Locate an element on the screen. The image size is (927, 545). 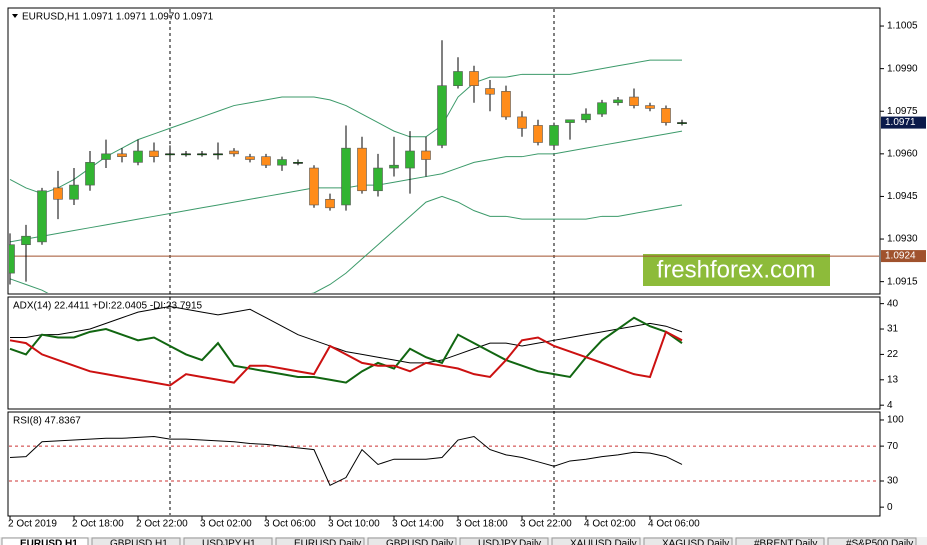
last-price-label: 1.0971 is located at coordinates (900, 122).